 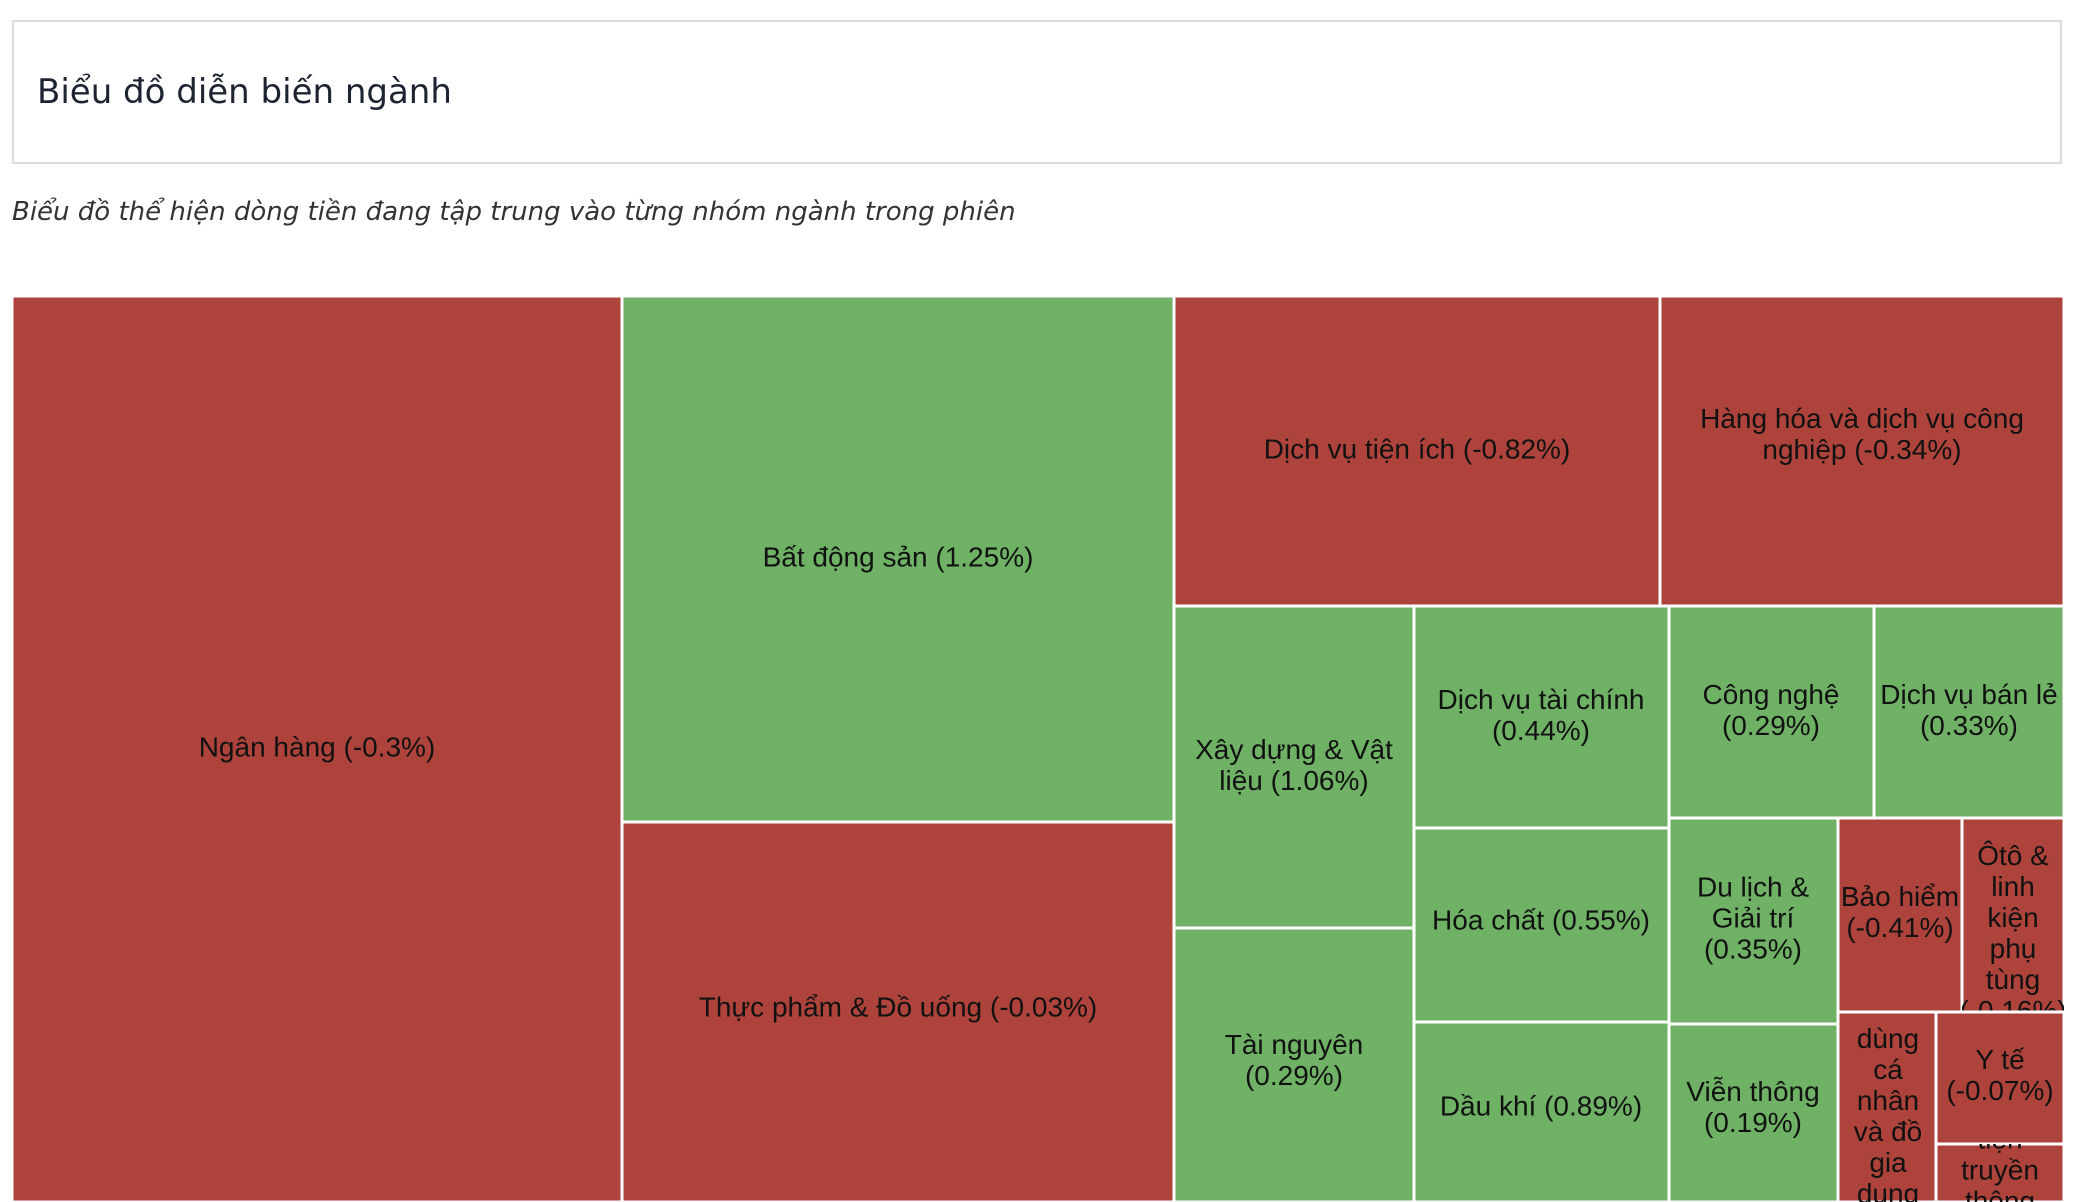 I want to click on treemap-cell: Du lịch &Giải trí(0.35%), so click(x=1753, y=921).